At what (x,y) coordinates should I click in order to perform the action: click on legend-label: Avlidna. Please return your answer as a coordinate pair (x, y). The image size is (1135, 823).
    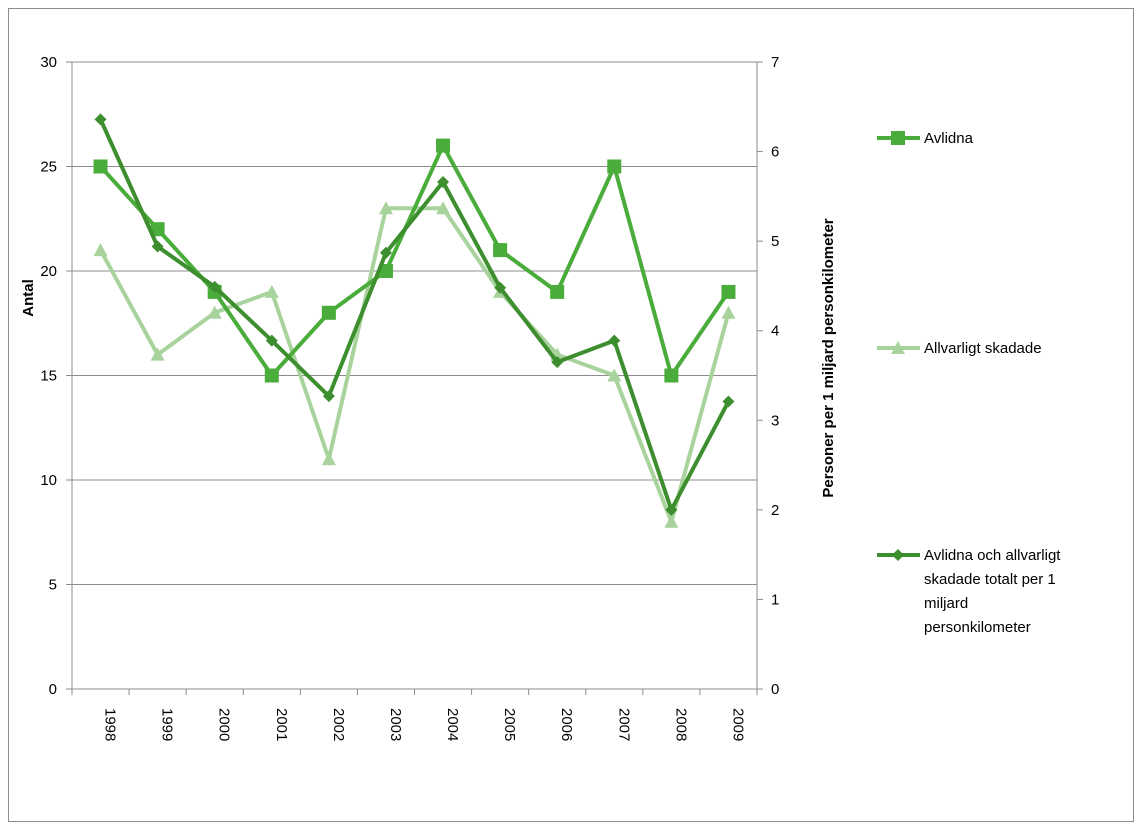
    Looking at the image, I should click on (949, 138).